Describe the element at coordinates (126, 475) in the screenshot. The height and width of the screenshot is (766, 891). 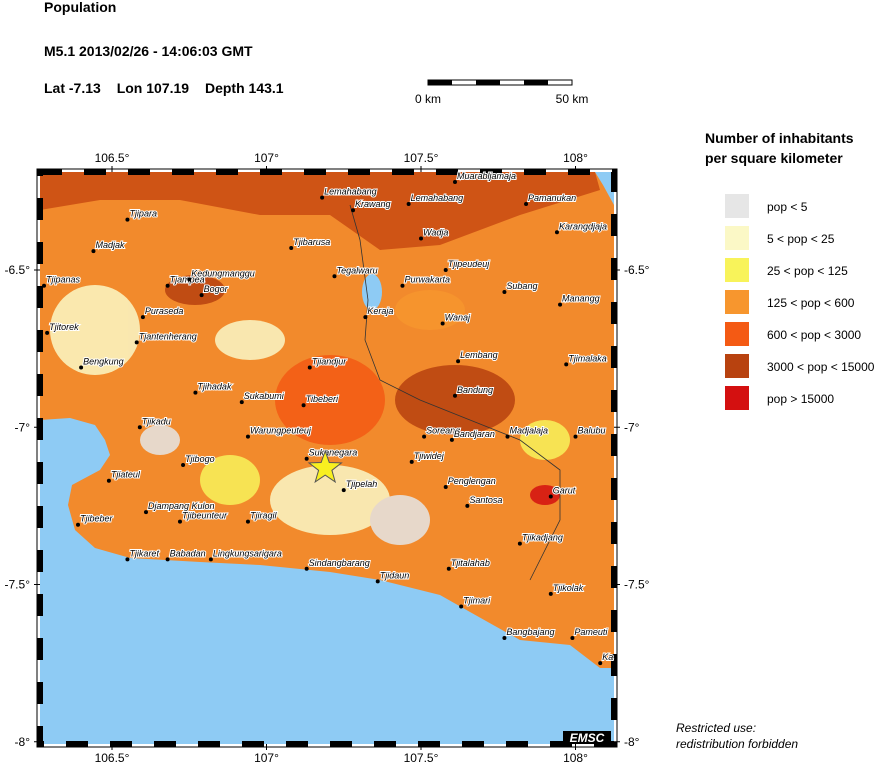
I see `city-label: Tjiateul` at that location.